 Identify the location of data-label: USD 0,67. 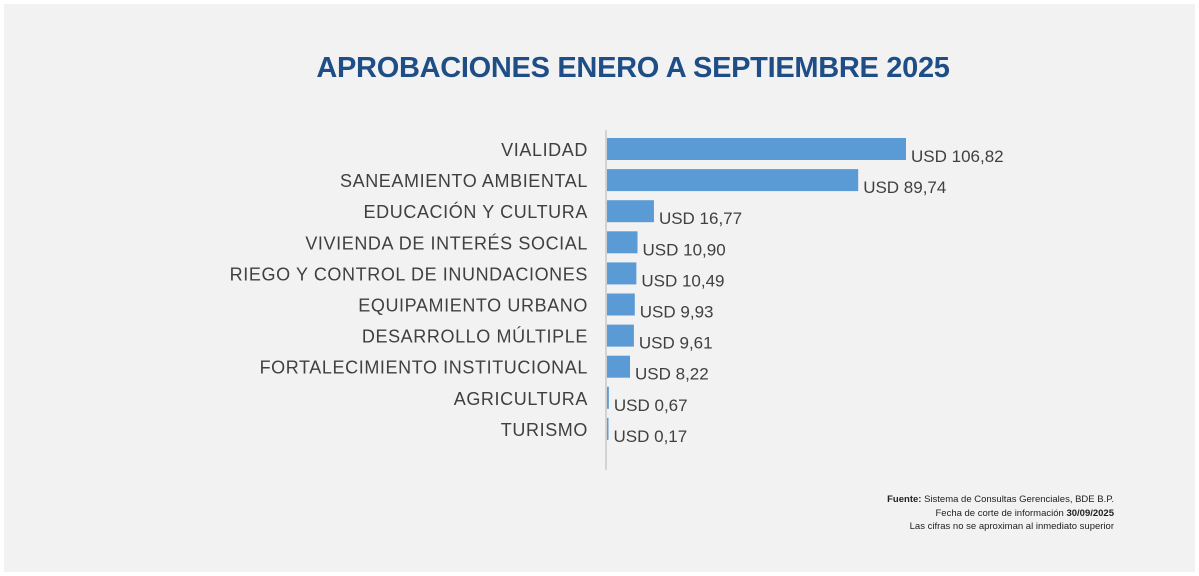
(651, 405).